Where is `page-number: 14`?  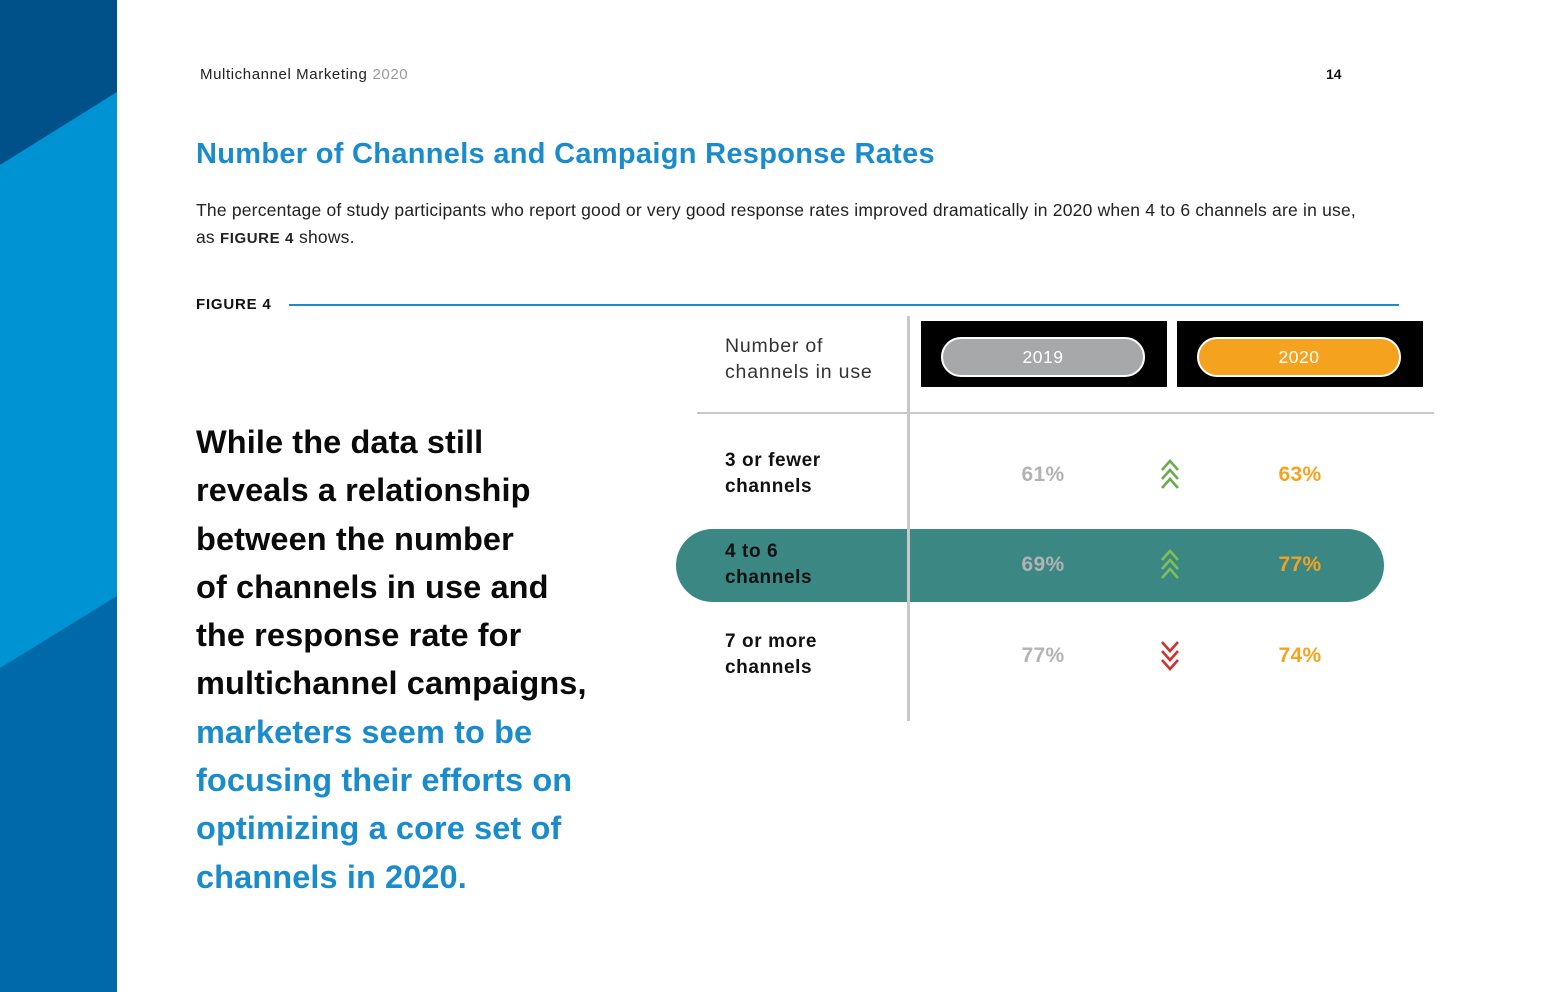
page-number: 14 is located at coordinates (1334, 74).